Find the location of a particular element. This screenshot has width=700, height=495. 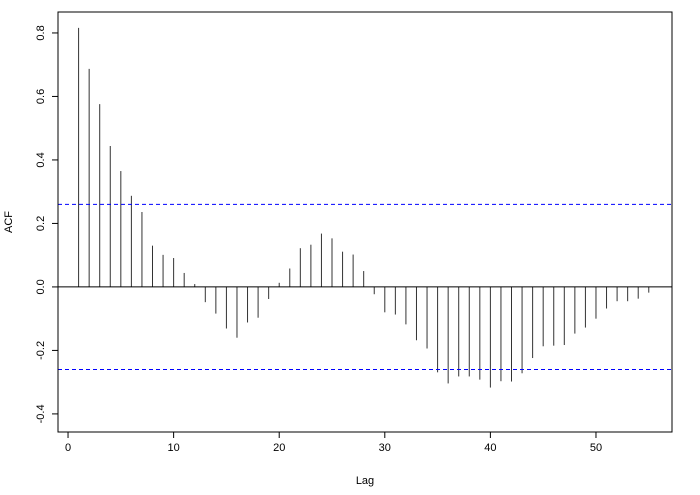

x-tick-label: 10 is located at coordinates (173, 448).